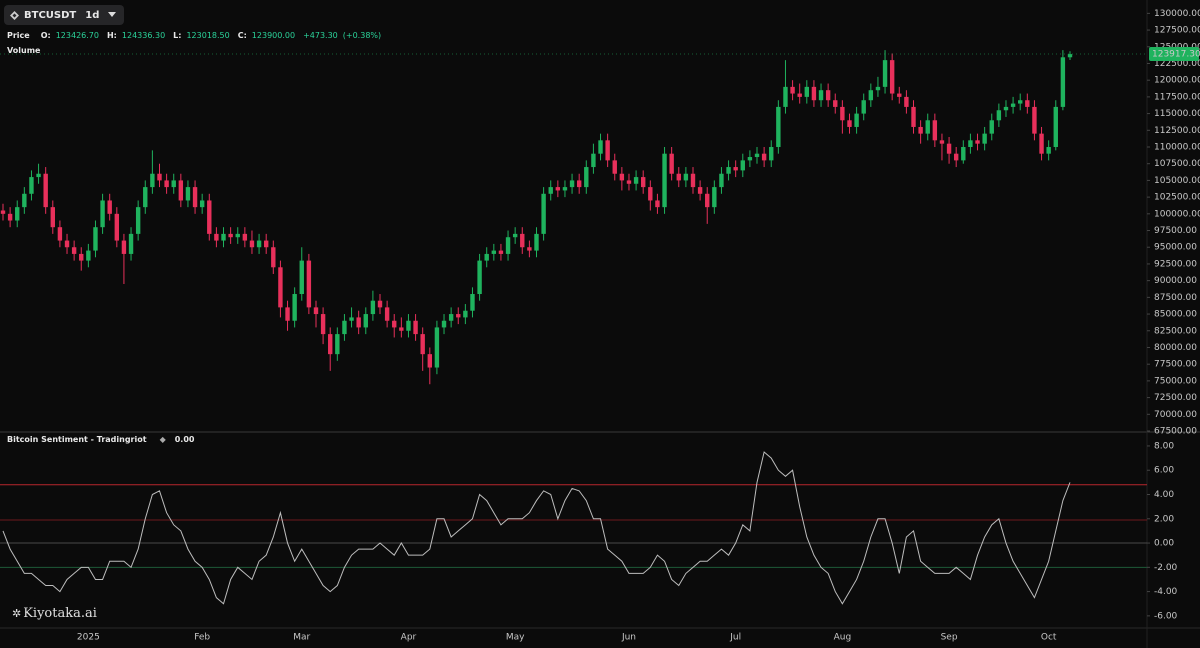  I want to click on ohlc-value: 123426.70, so click(77, 35).